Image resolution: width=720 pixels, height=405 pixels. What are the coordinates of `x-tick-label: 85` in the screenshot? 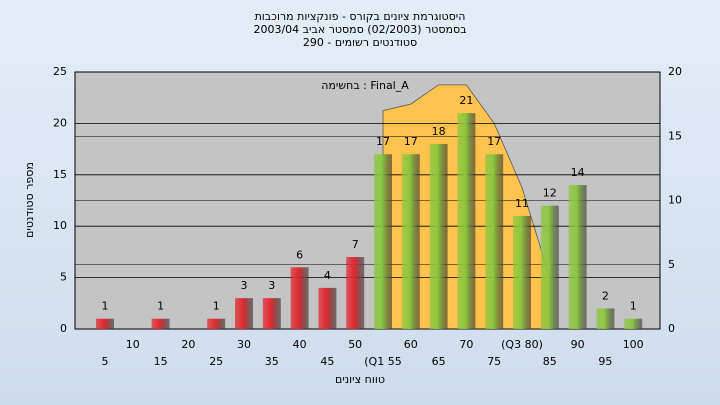 It's located at (550, 361).